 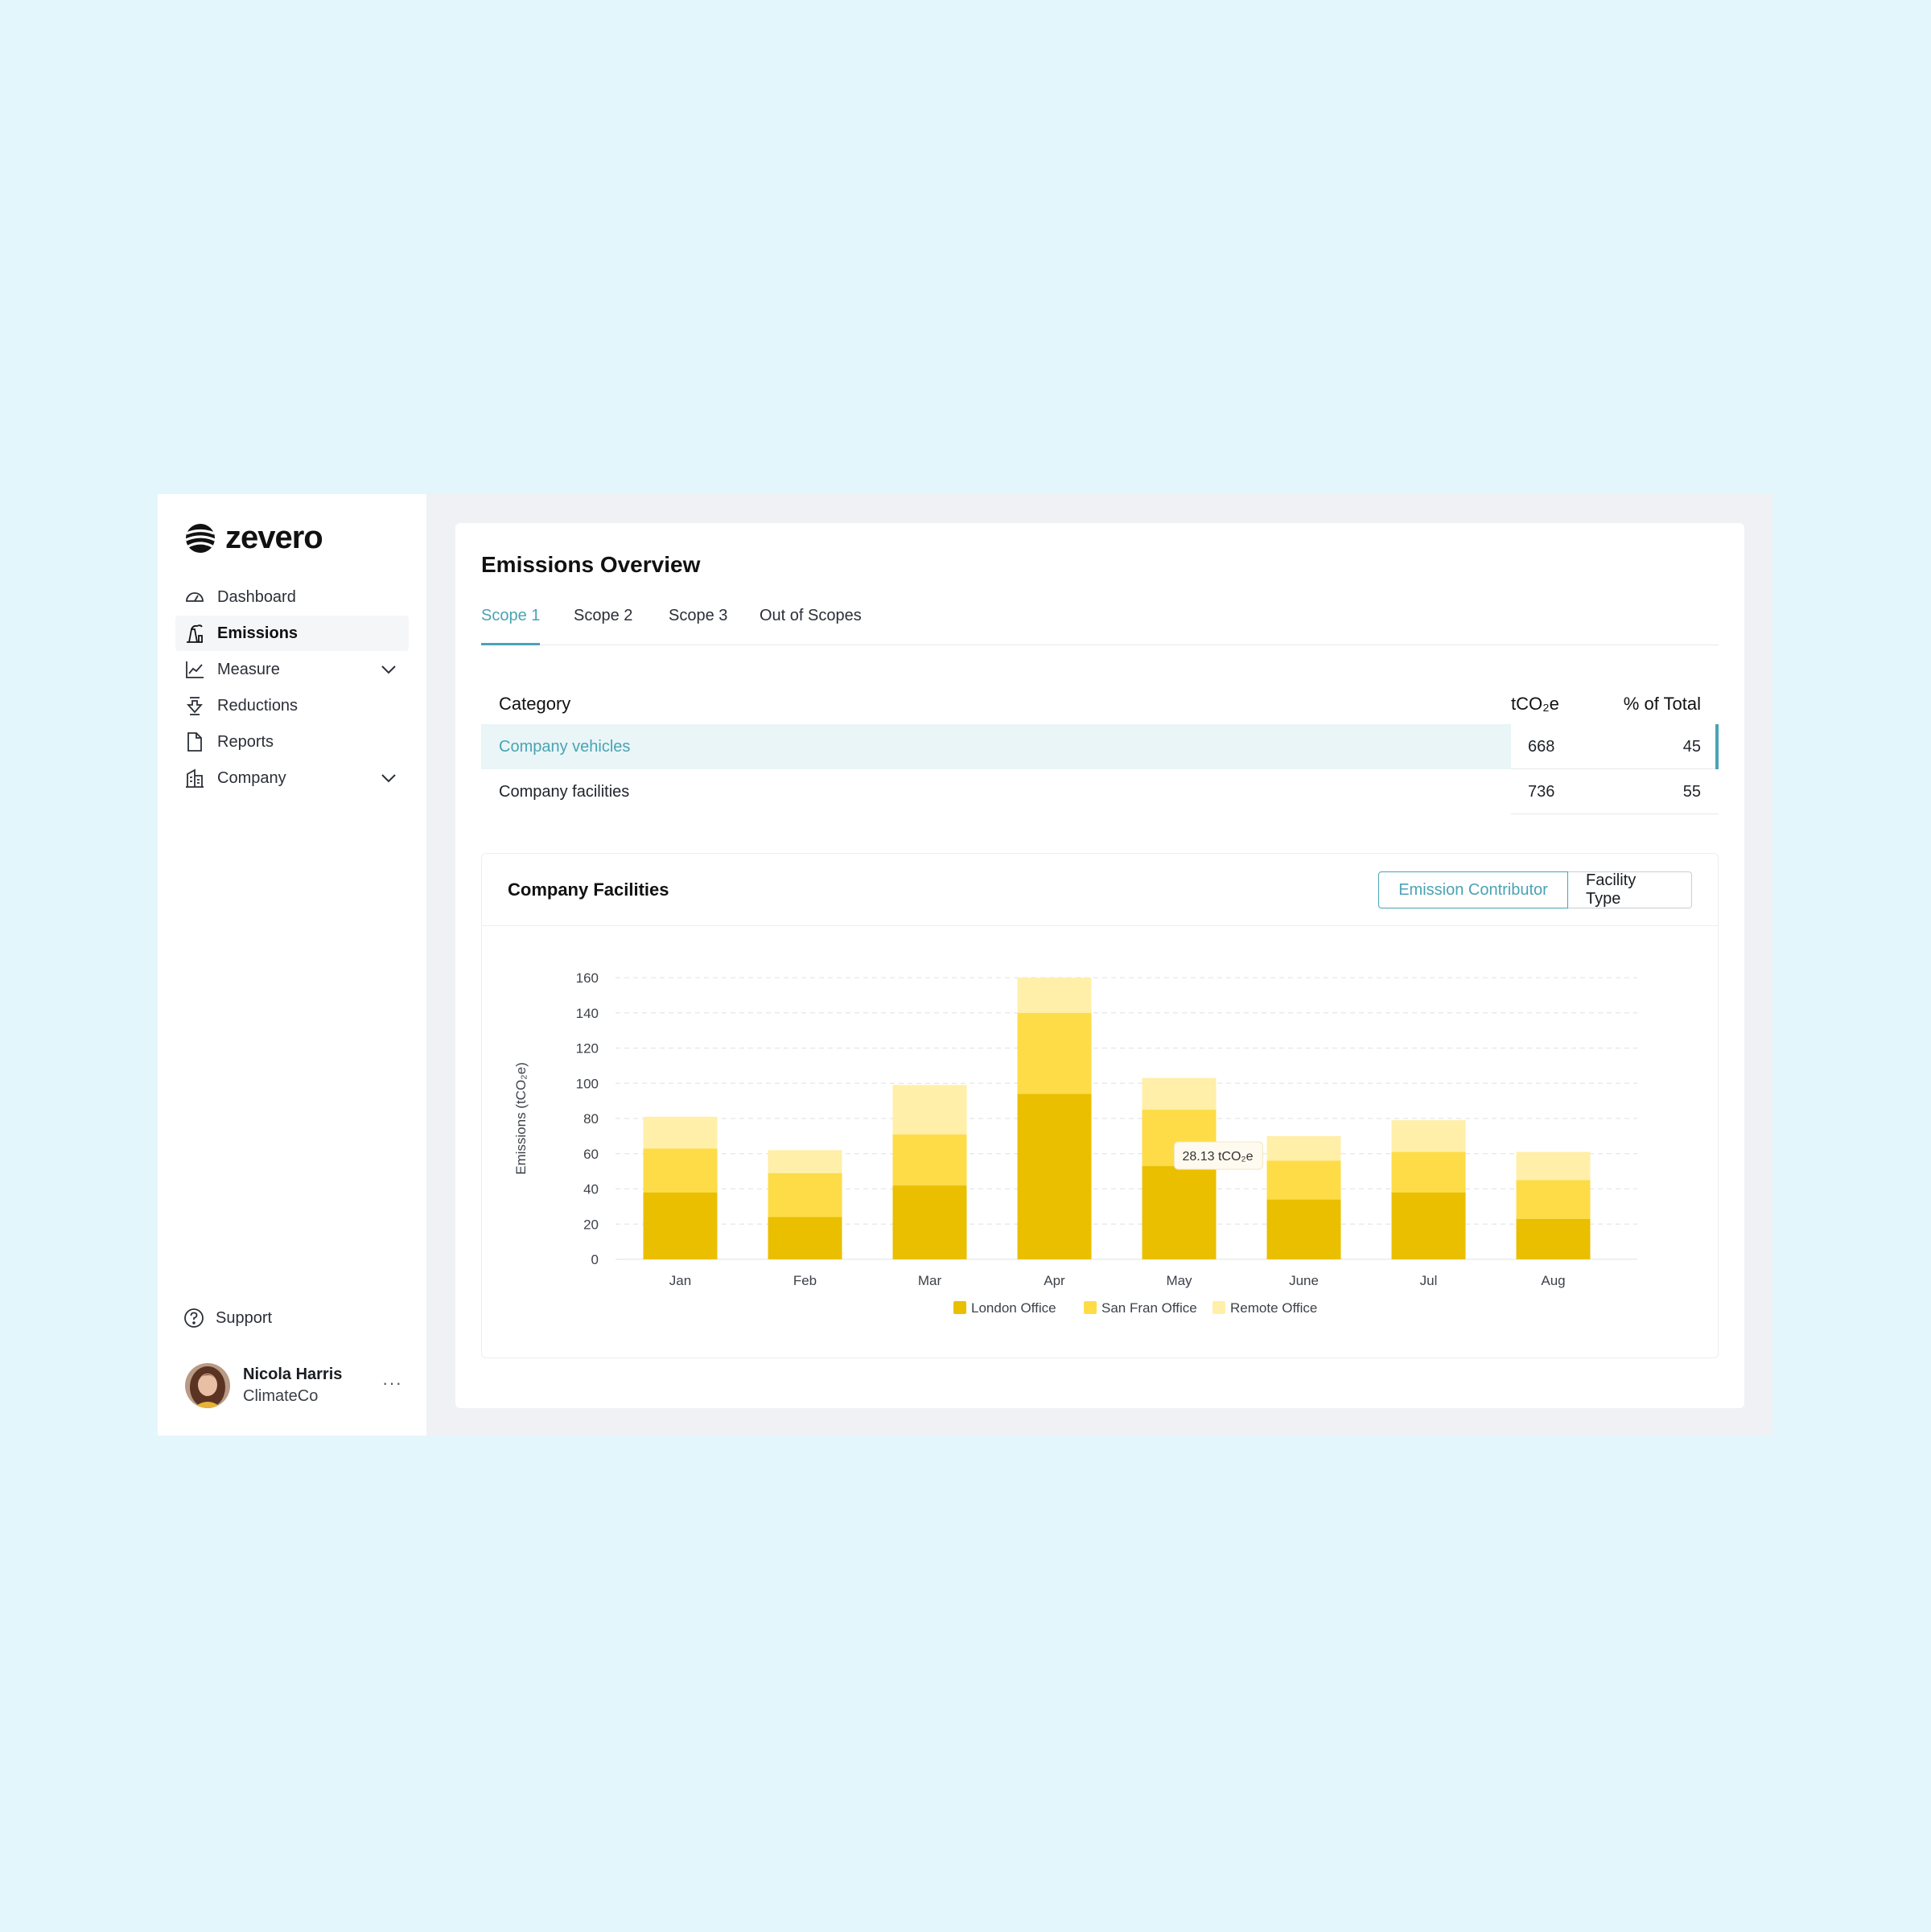 I want to click on brand-logo: zevero, so click(x=254, y=538).